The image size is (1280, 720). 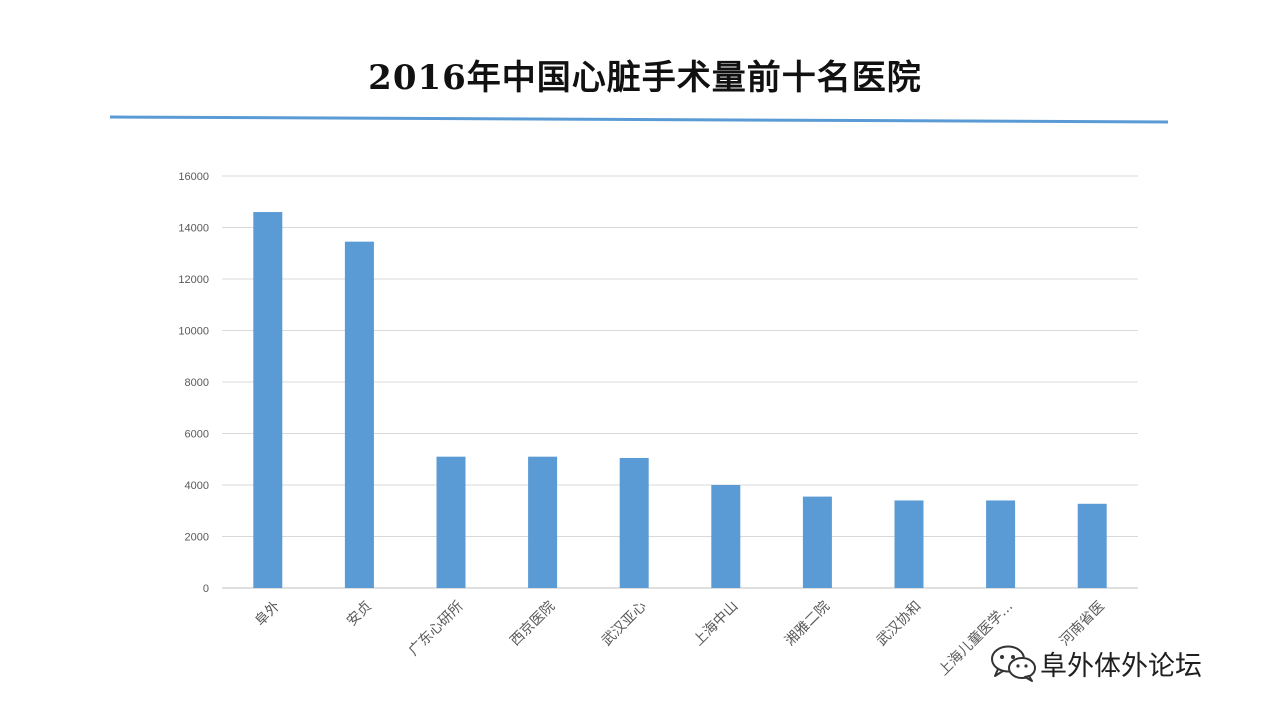 What do you see at coordinates (359, 614) in the screenshot?
I see `x-tick-label: 安贞` at bounding box center [359, 614].